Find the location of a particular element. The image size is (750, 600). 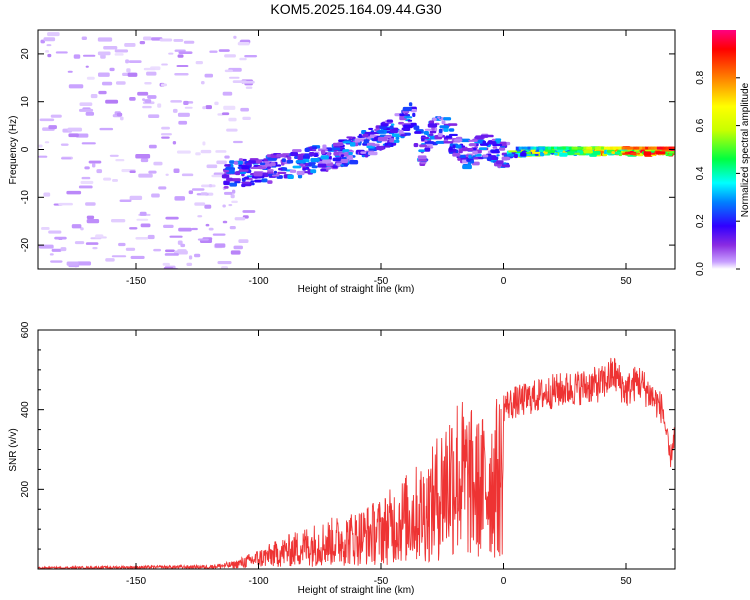

spectrogram-xlabel: Height of straight line (km) is located at coordinates (356, 289).